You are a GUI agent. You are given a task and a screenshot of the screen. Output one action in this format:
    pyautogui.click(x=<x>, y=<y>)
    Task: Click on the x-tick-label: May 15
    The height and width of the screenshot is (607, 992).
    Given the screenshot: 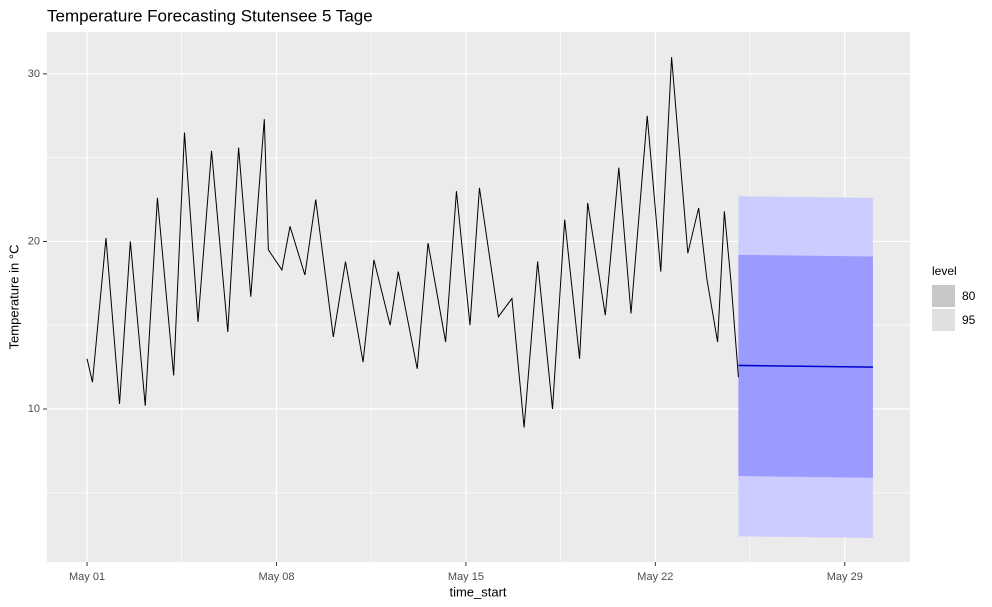 What is the action you would take?
    pyautogui.click(x=466, y=577)
    